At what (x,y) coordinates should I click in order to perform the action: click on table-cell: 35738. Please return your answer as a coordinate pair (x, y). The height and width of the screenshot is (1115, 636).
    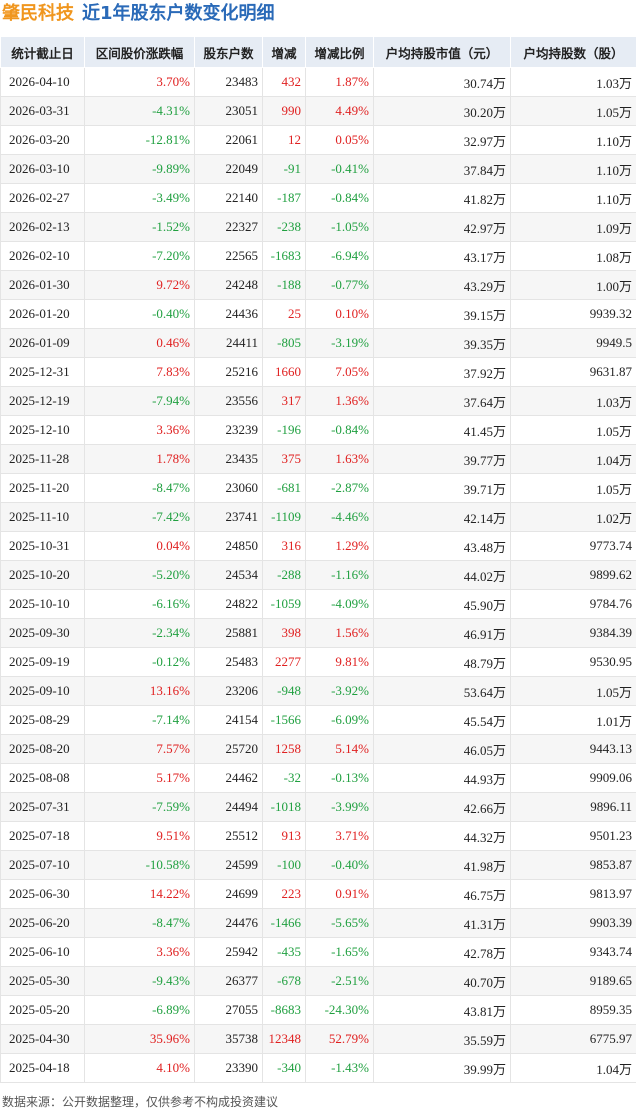
    Looking at the image, I should click on (228, 1039).